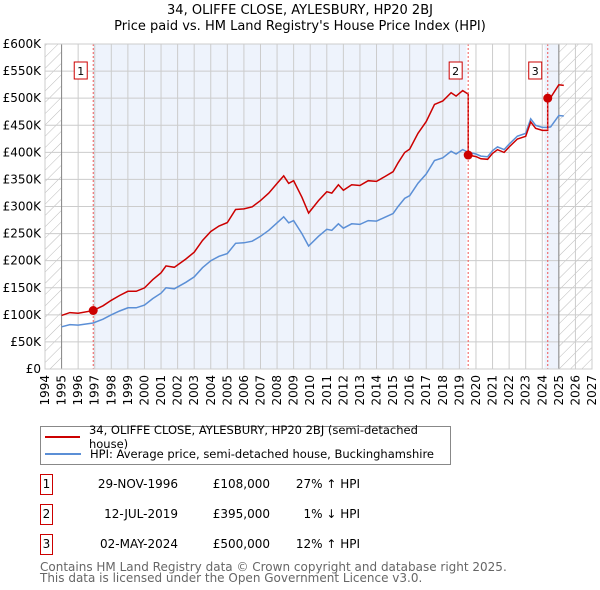  Describe the element at coordinates (178, 390) in the screenshot. I see `x-tick-label: 2002` at that location.